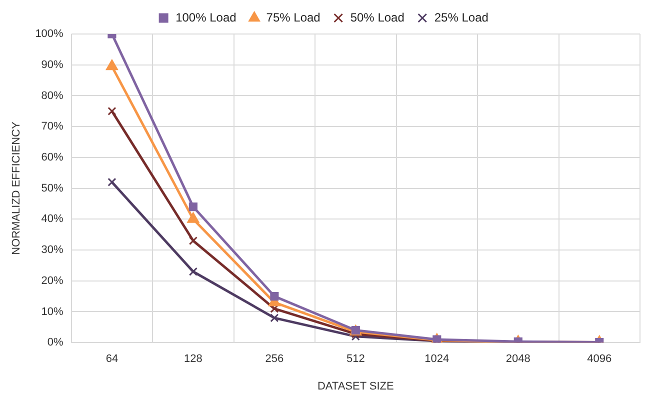  What do you see at coordinates (599, 359) in the screenshot?
I see `x-tick-label: 4096` at bounding box center [599, 359].